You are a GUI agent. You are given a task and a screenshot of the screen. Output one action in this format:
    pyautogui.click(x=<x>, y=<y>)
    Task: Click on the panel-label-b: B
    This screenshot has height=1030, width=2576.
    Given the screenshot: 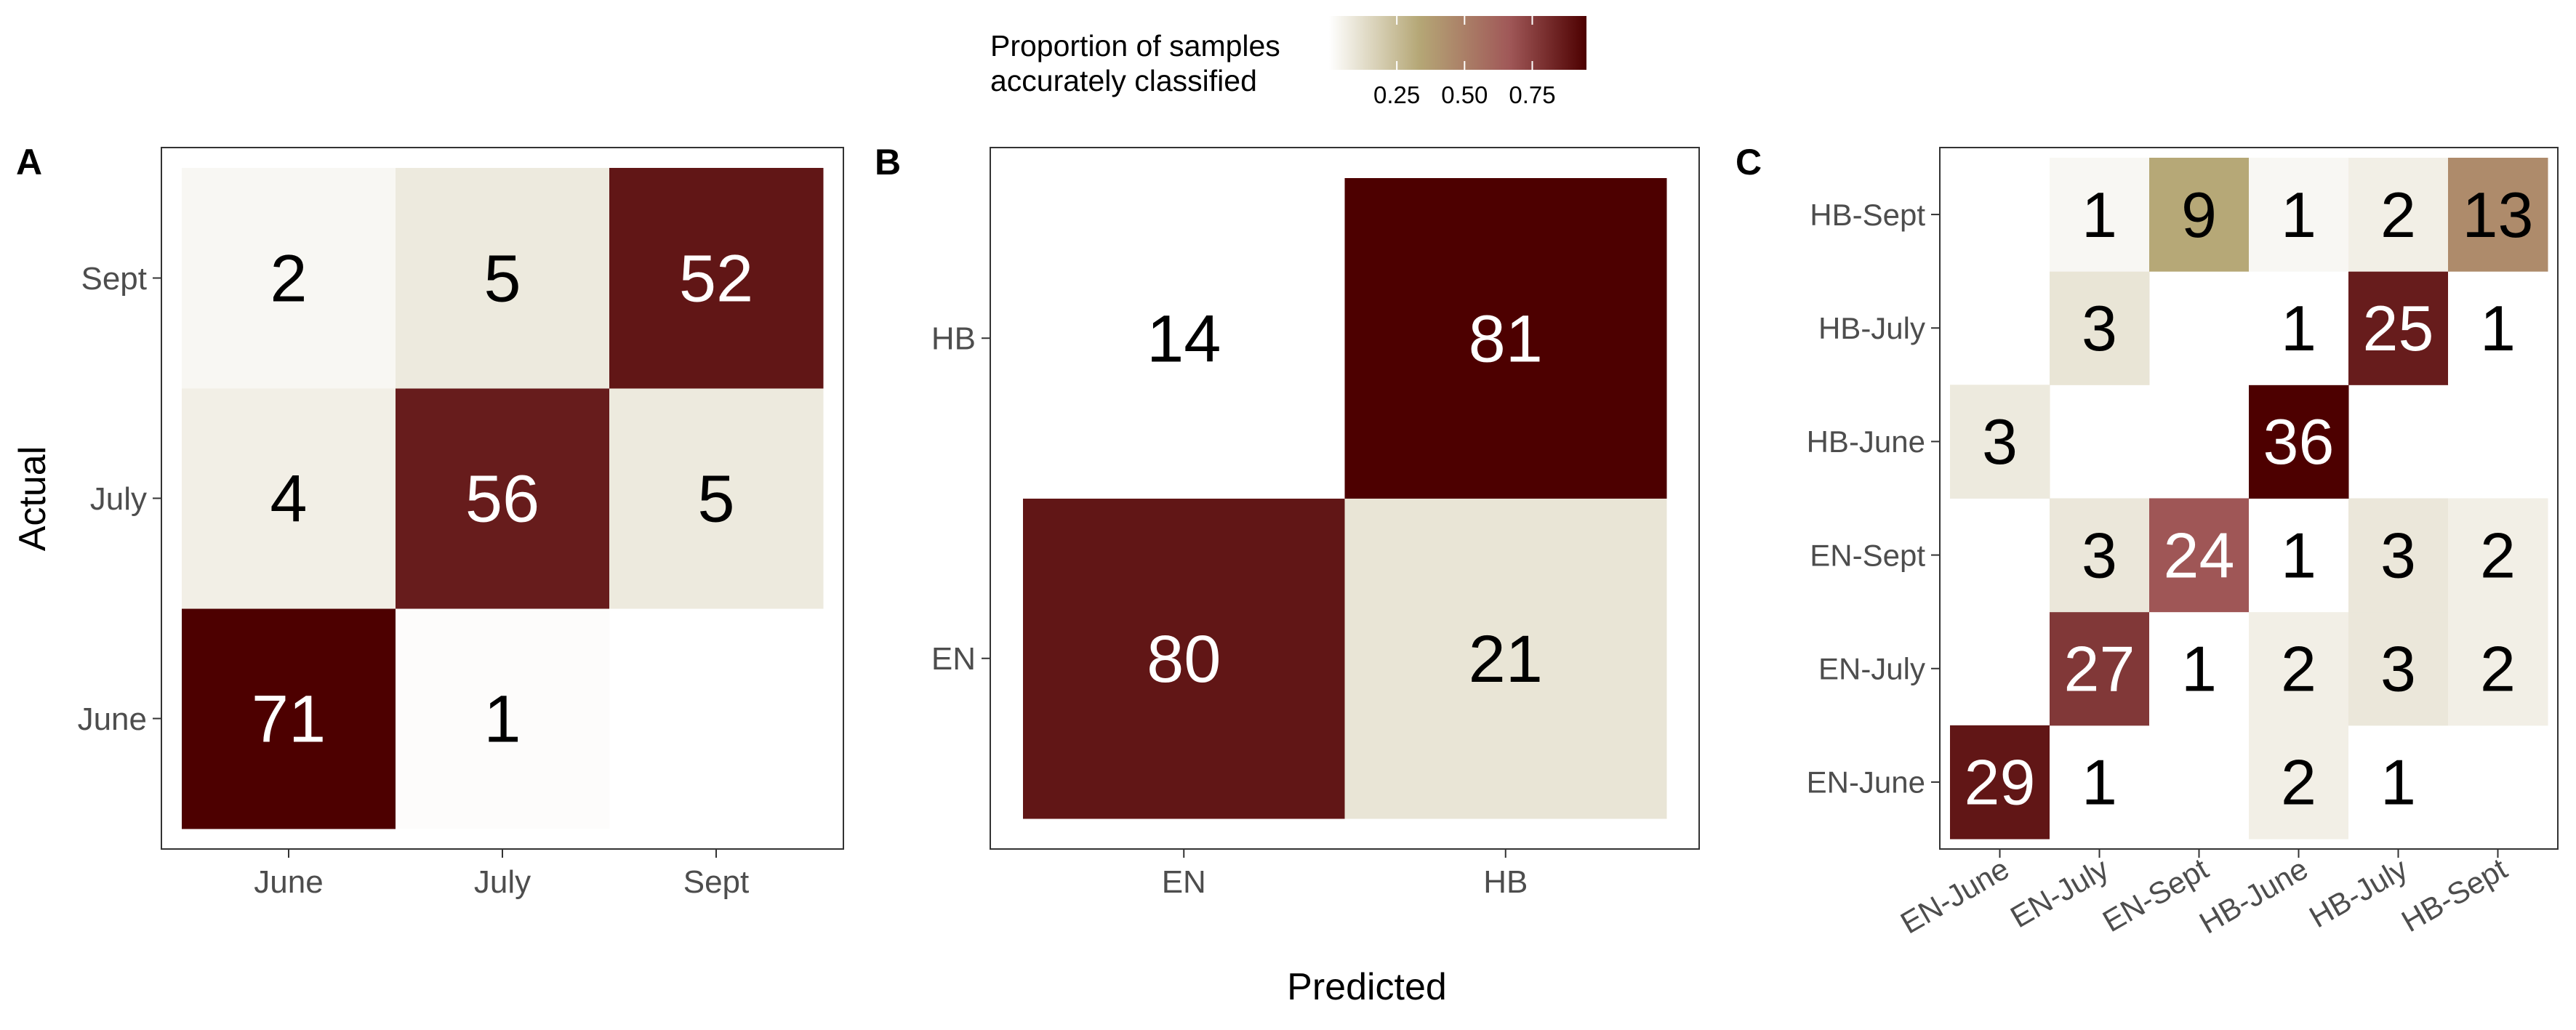 What is the action you would take?
    pyautogui.click(x=888, y=162)
    